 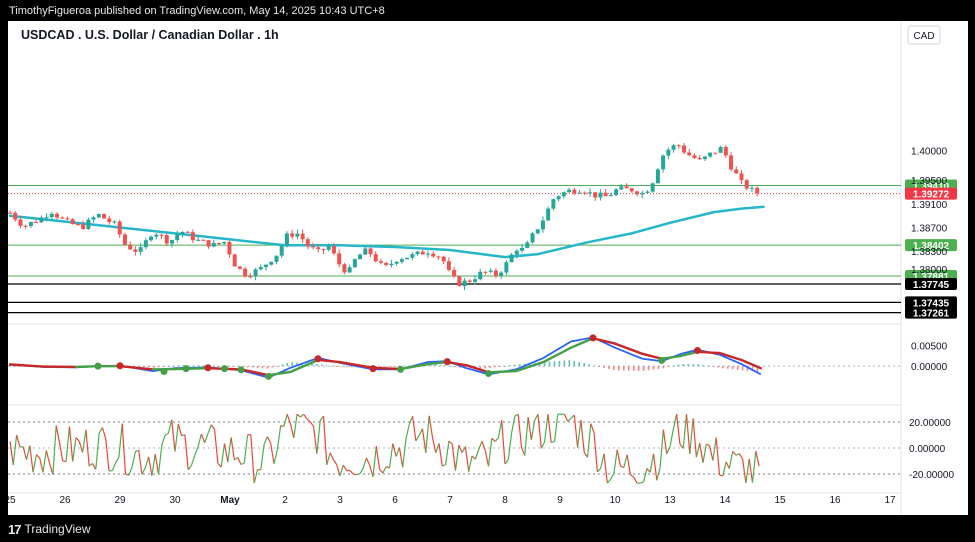 What do you see at coordinates (929, 270) in the screenshot?
I see `price-tick-label: 1.38000` at bounding box center [929, 270].